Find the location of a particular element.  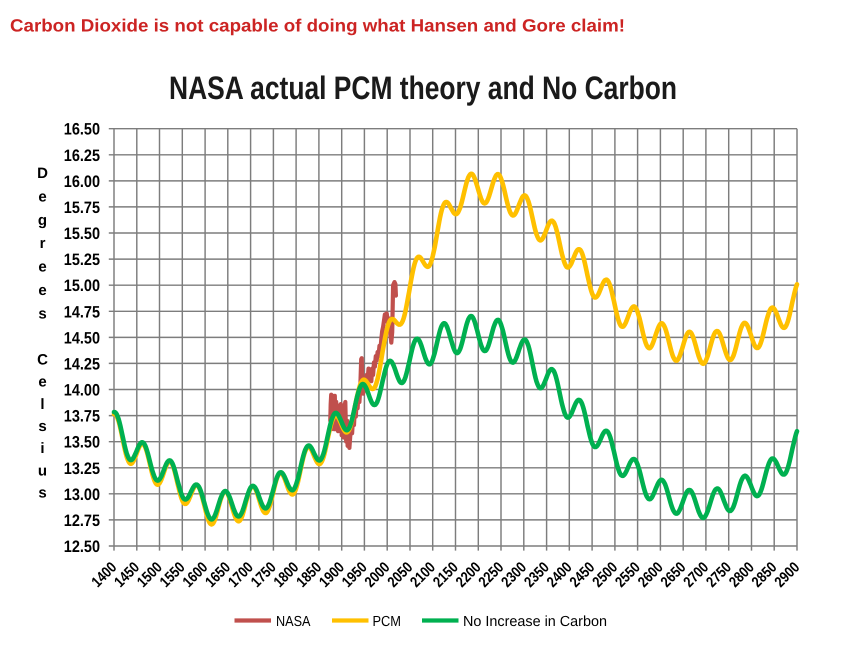

svg-text: 16.25 is located at coordinates (82, 155).